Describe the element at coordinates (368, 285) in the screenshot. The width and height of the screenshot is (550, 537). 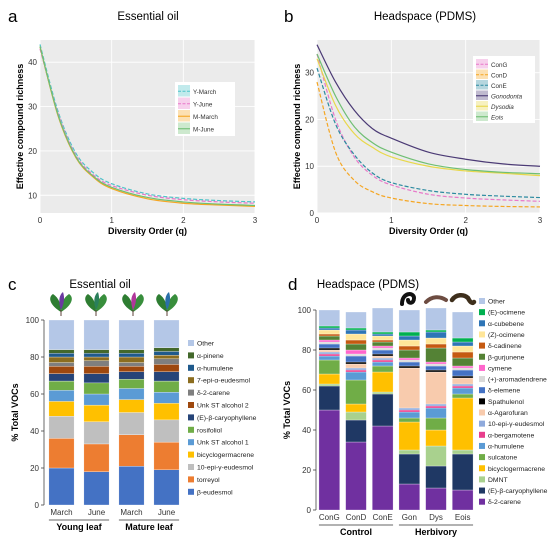
I see `panel-d-title: Headspace (PDMS)` at that location.